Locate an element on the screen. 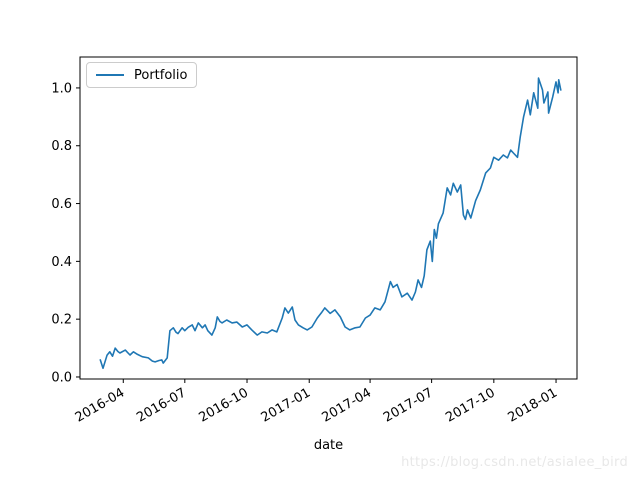  x-tick-label: 2017-10 is located at coordinates (470, 405).